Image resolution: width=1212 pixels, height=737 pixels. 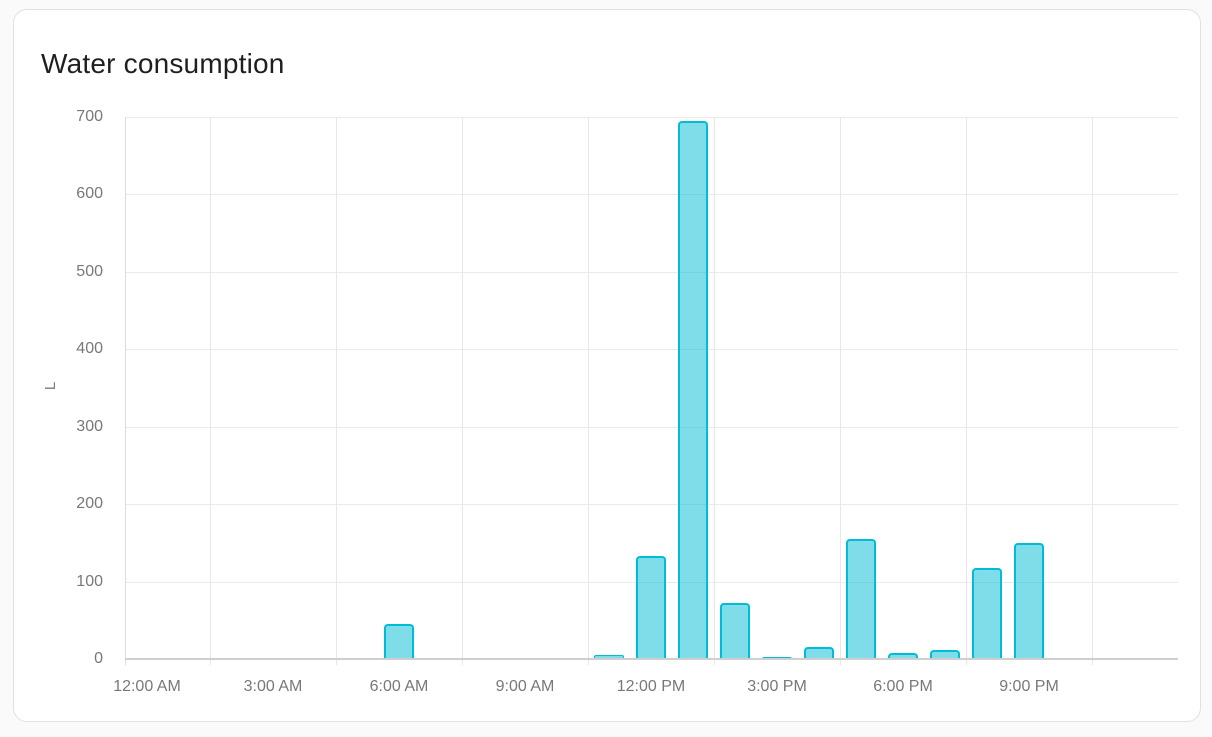 What do you see at coordinates (89, 581) in the screenshot?
I see `y-tick-label: 100` at bounding box center [89, 581].